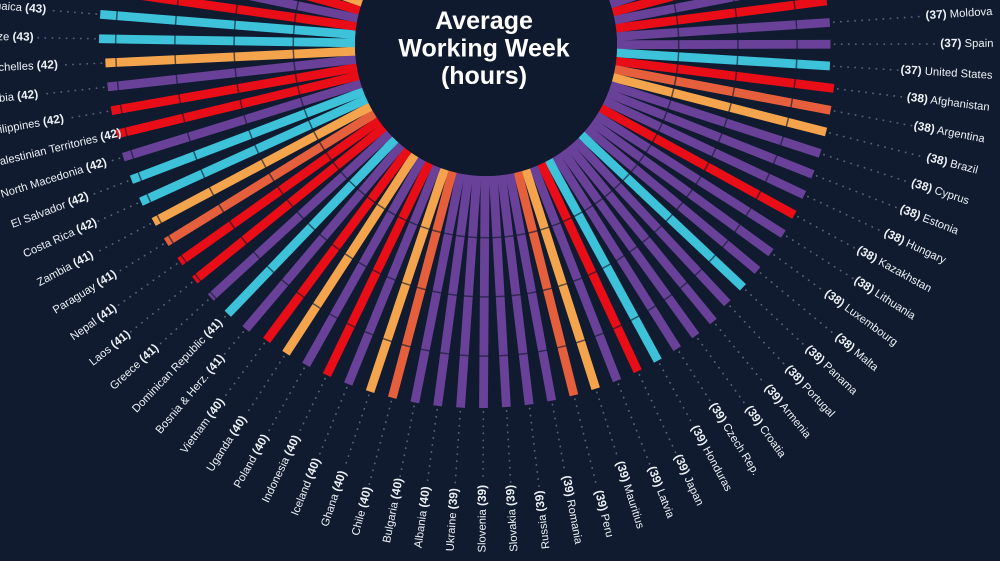  What do you see at coordinates (483, 49) in the screenshot?
I see `svg-text: Working Week` at bounding box center [483, 49].